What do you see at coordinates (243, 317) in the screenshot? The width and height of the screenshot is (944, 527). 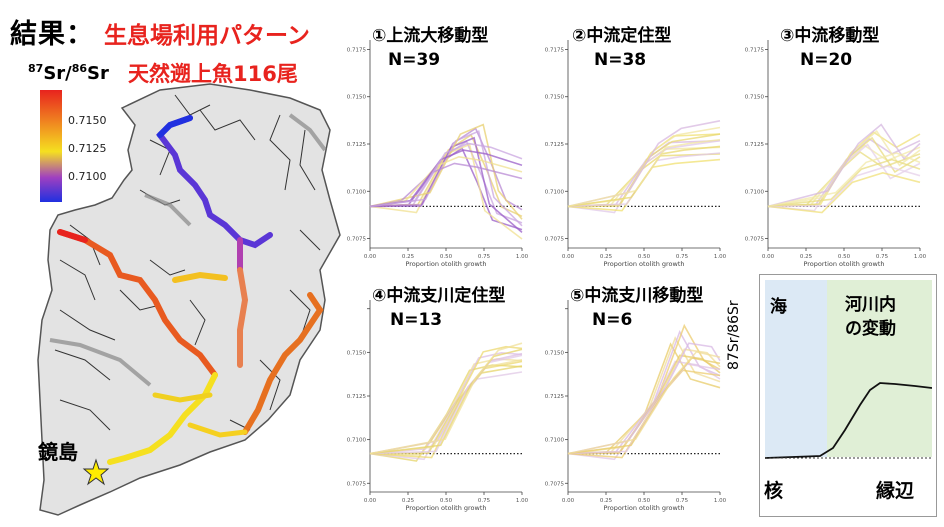 I see `river-main-orange` at bounding box center [243, 317].